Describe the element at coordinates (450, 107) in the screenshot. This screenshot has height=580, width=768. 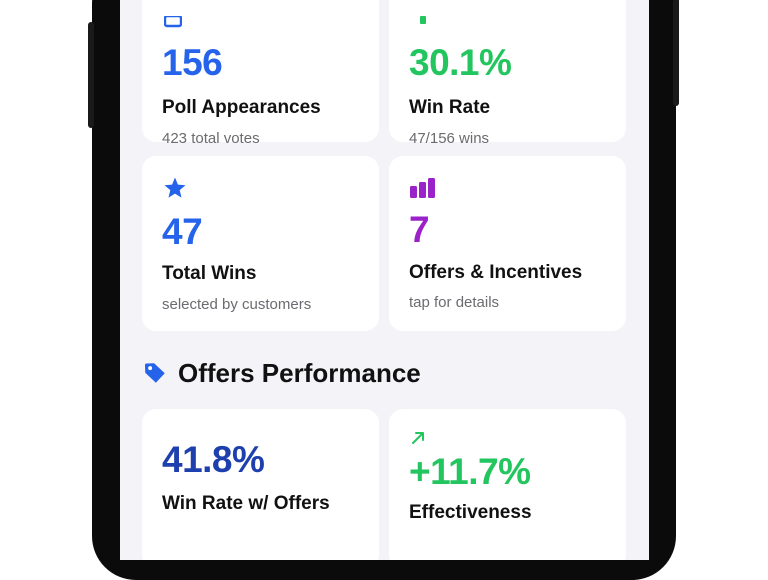
I see `win-rate-label: Win Rate` at that location.